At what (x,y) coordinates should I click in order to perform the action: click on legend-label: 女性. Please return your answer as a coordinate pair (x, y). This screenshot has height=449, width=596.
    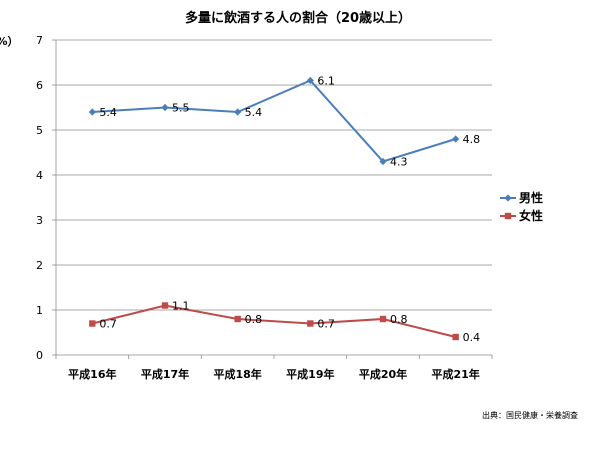
    Looking at the image, I should click on (531, 215).